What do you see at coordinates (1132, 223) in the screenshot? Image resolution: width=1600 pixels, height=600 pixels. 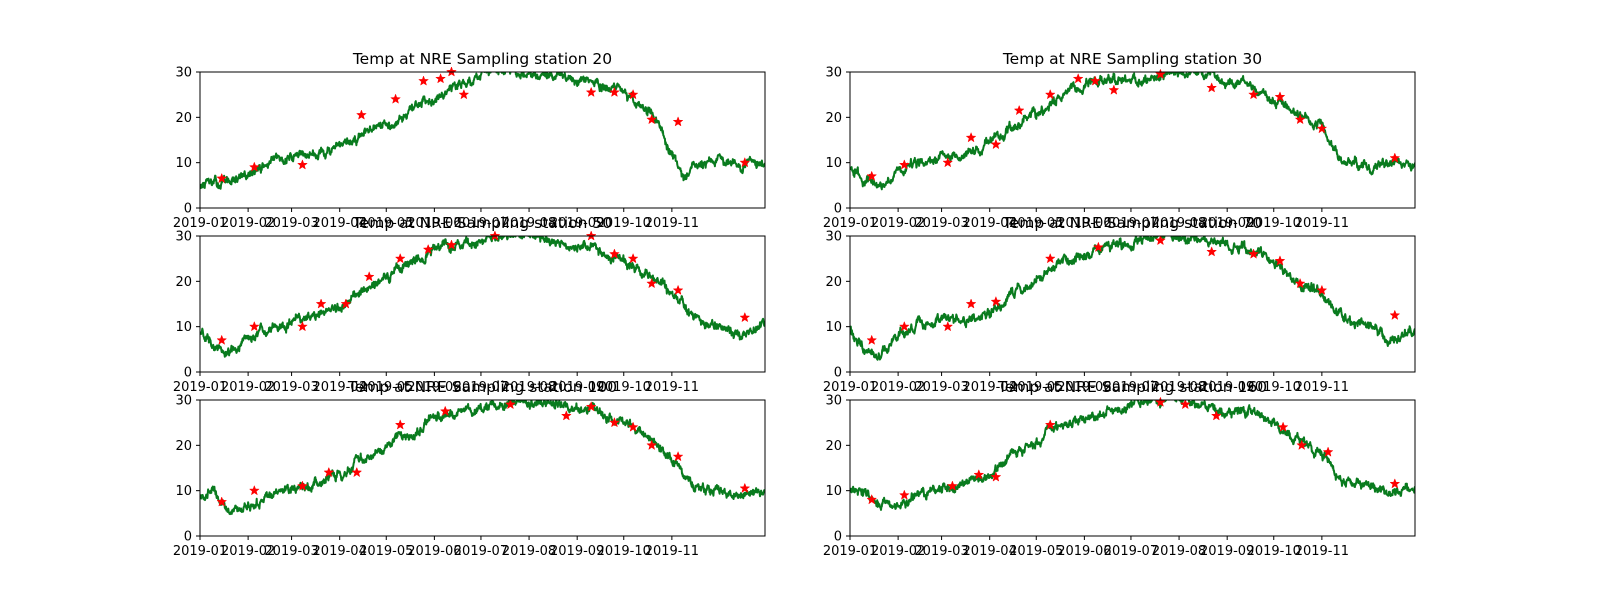 I see `chart-title: Temp at NRE Sampling station 70` at bounding box center [1132, 223].